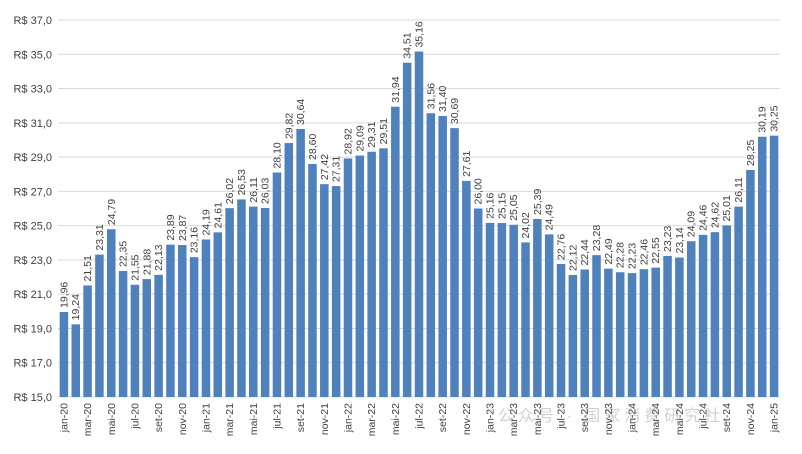  Describe the element at coordinates (550, 217) in the screenshot. I see `data-label: 24,49` at that location.